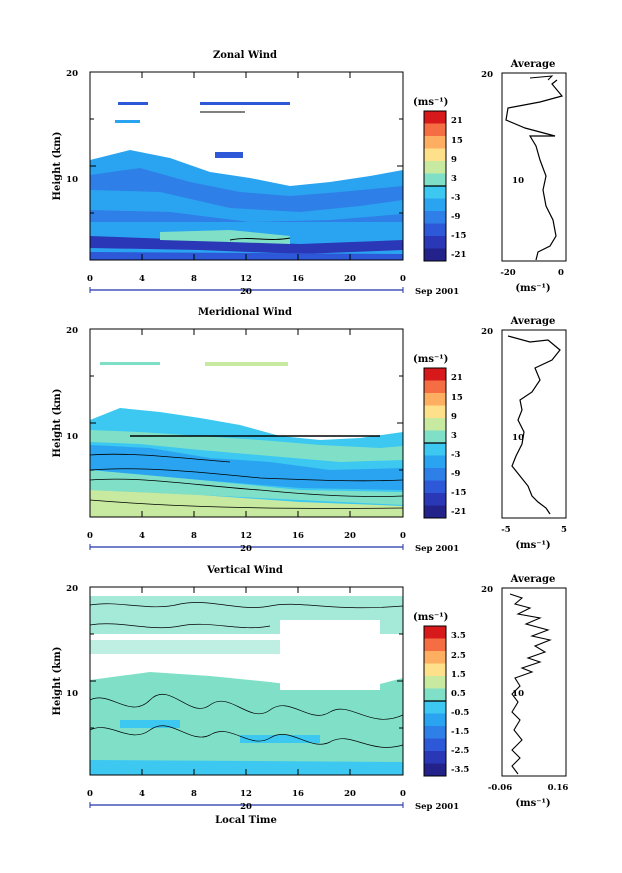  Describe the element at coordinates (430, 102) in the screenshot. I see `colorbar-unit: (ms⁻¹)` at that location.